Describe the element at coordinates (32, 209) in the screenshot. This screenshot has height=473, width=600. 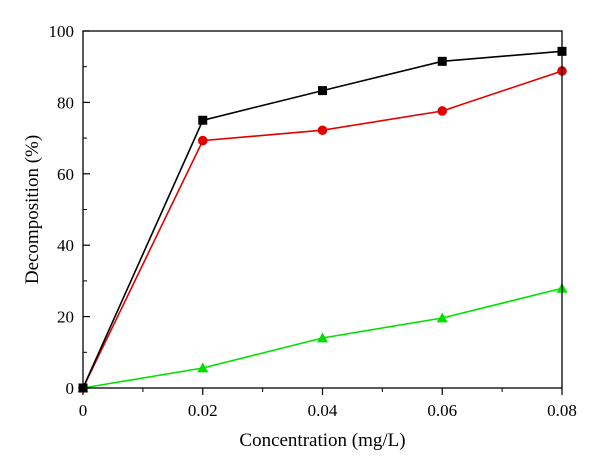
I see `y-axis-title: Decomposition (%)` at that location.